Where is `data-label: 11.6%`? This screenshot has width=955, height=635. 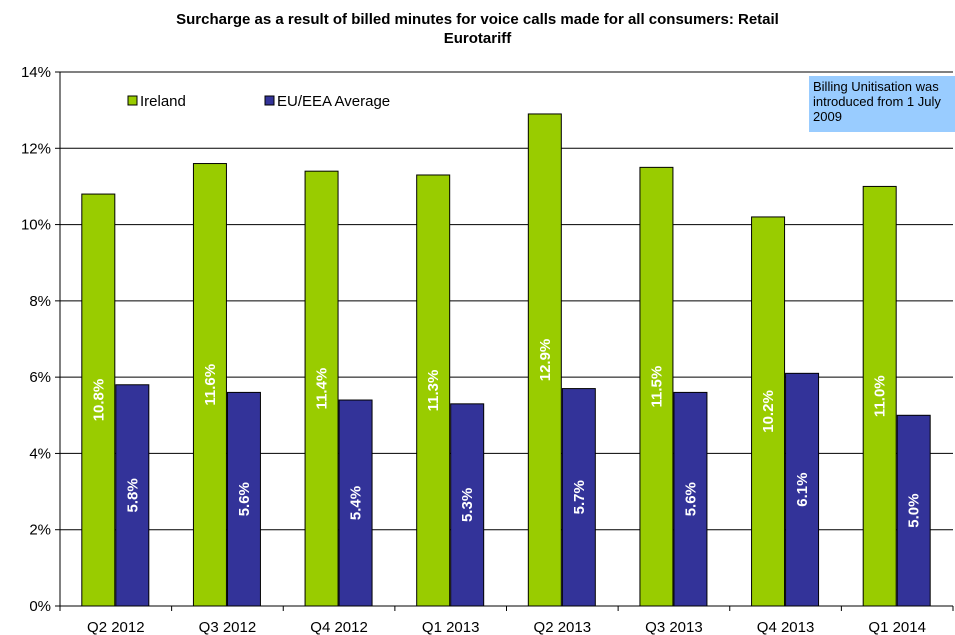 data-label: 11.6% is located at coordinates (210, 385).